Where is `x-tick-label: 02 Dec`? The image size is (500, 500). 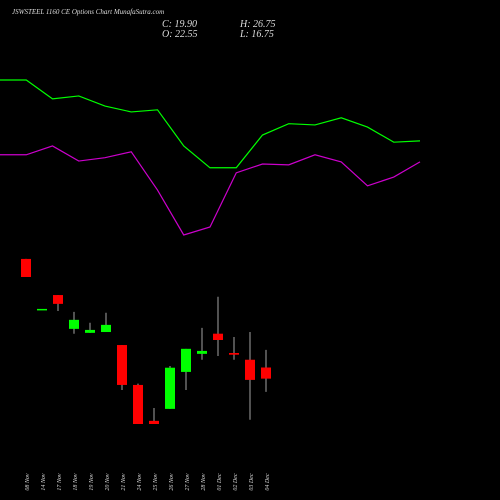
x-tick-label: 02 Dec is located at coordinates (236, 481).